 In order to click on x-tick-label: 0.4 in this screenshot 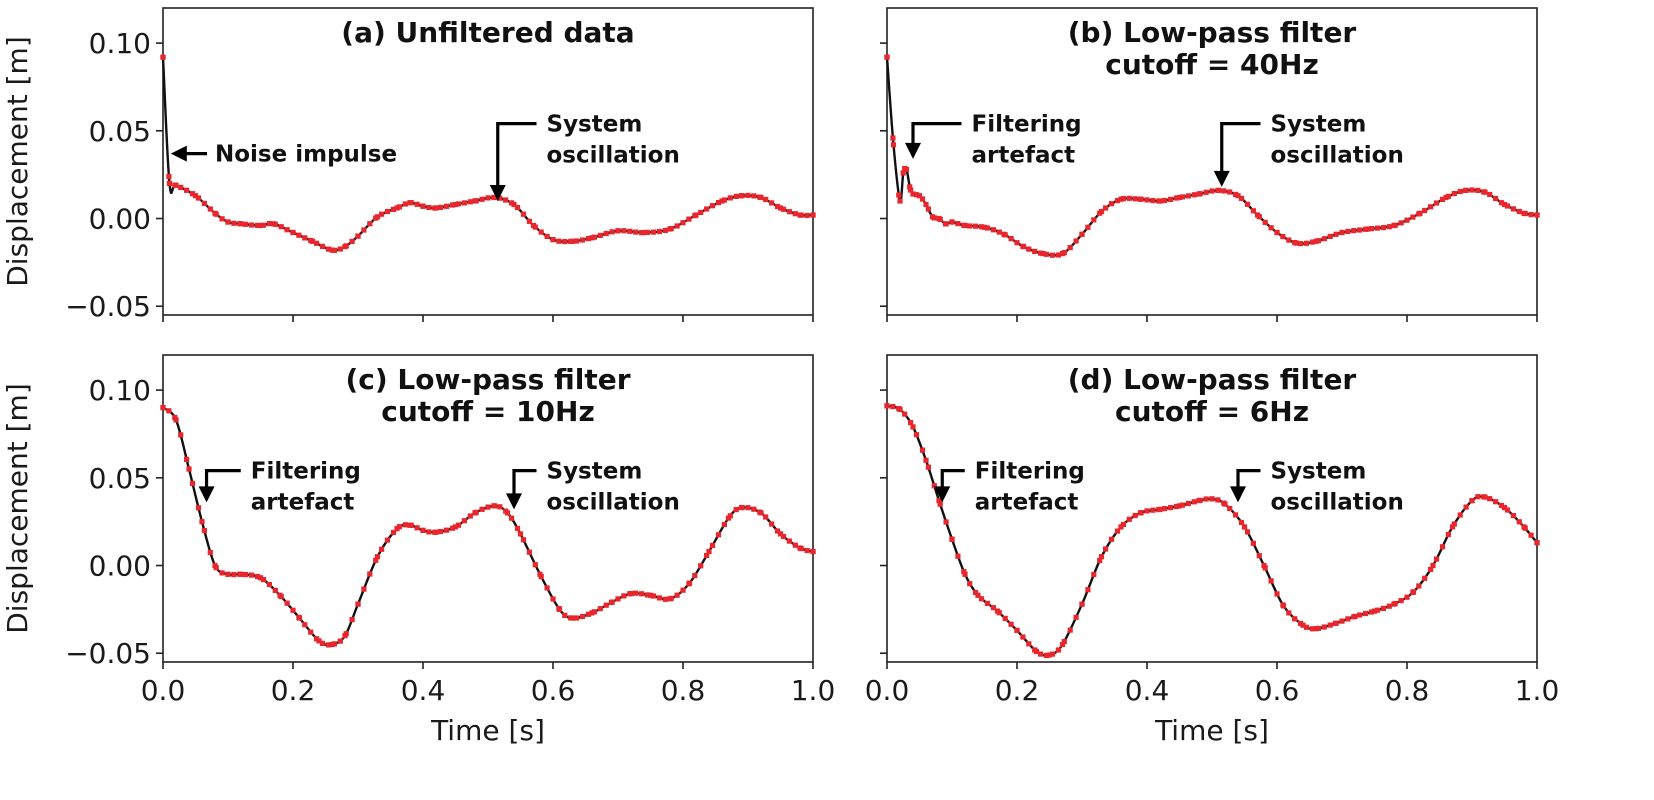, I will do `click(1147, 690)`.